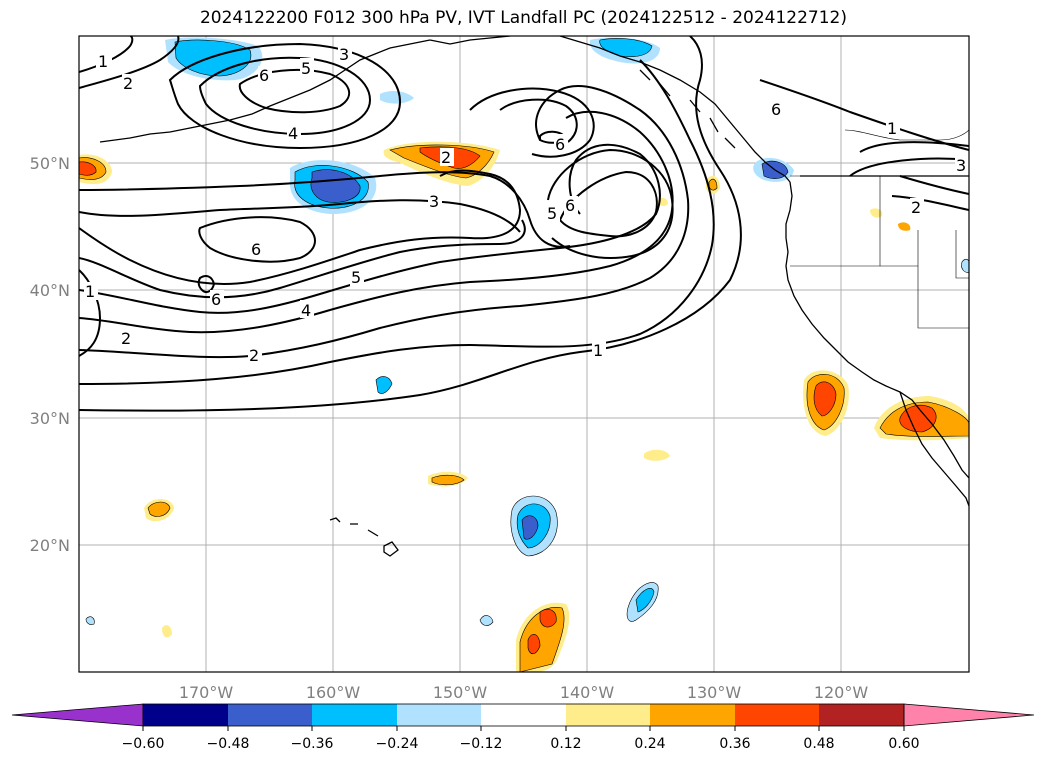  Describe the element at coordinates (903, 744) in the screenshot. I see `colorbar-tick: 0.60` at that location.